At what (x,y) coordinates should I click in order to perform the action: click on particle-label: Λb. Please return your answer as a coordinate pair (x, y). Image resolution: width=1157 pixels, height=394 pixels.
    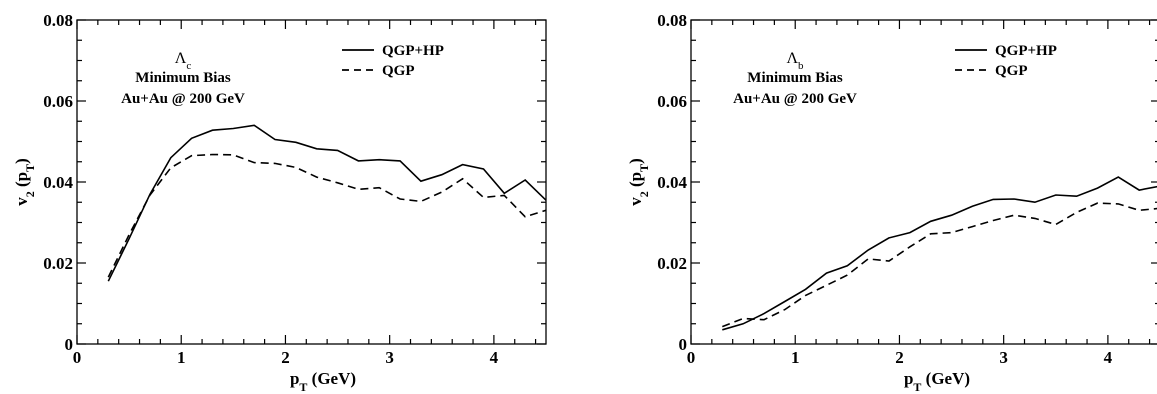
    Looking at the image, I should click on (795, 61).